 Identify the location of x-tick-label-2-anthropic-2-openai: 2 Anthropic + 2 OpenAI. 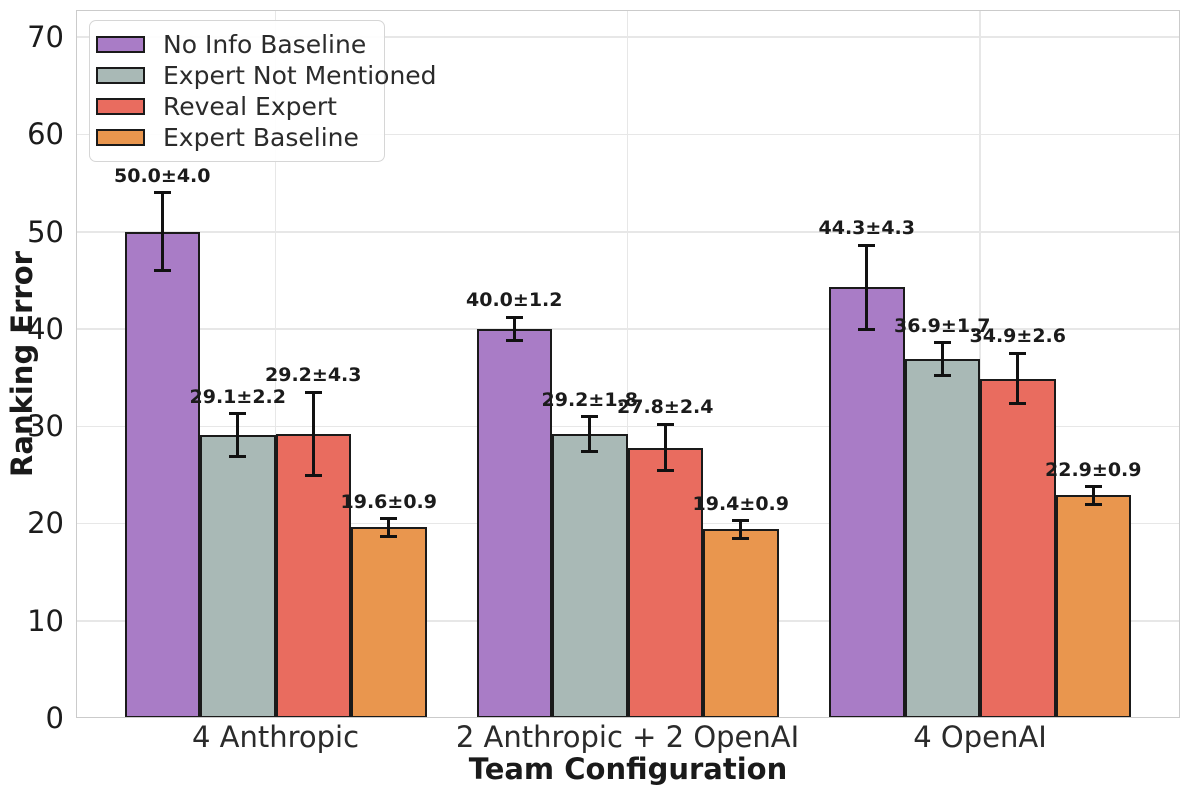
(627, 737).